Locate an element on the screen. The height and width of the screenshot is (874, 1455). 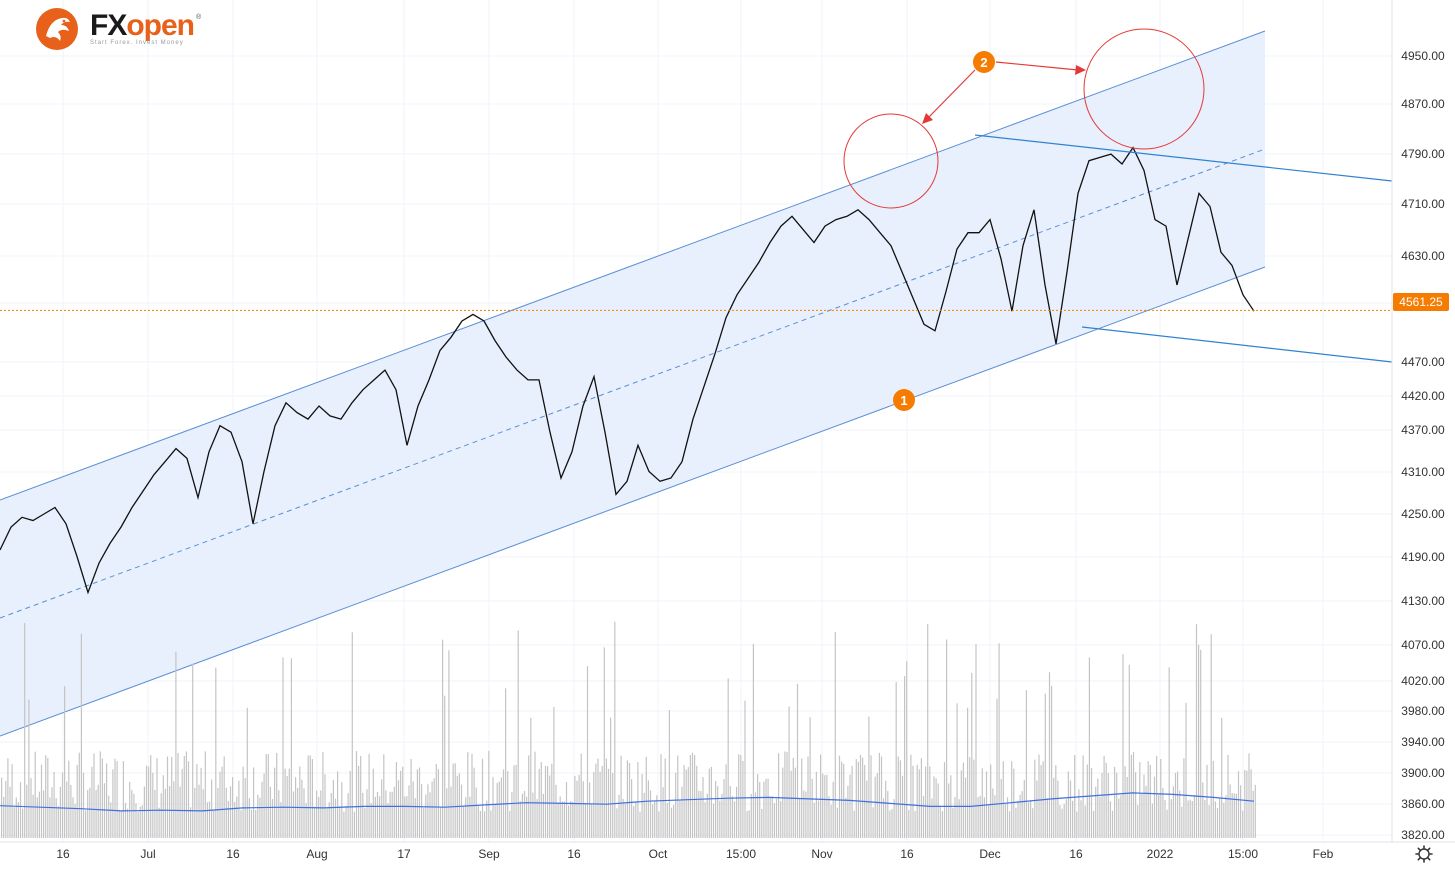
logo-wordmark: FXopen is located at coordinates (142, 25).